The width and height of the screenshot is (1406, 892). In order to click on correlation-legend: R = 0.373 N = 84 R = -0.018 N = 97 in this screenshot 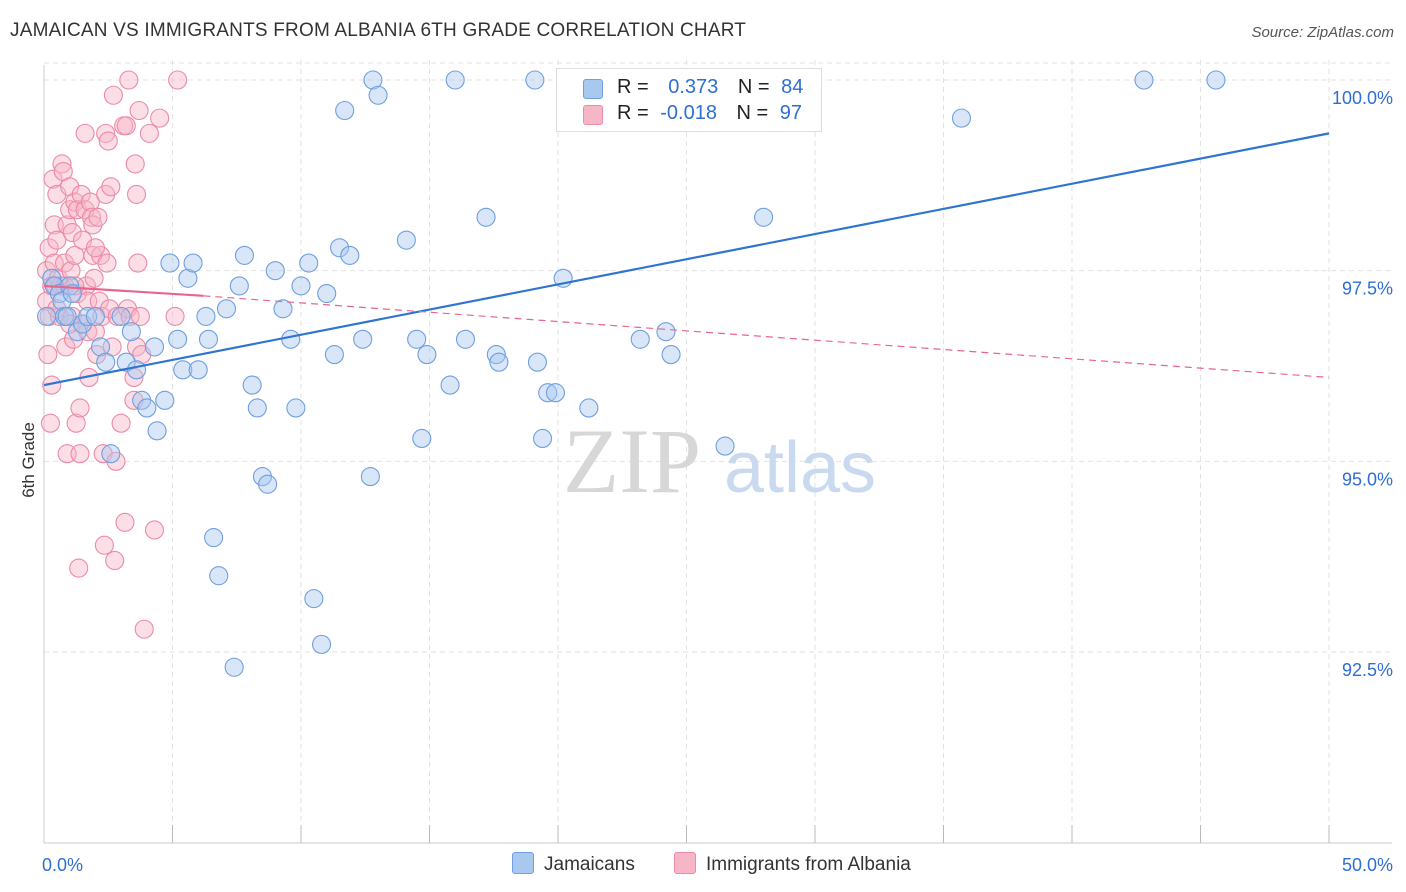, I will do `click(689, 100)`.